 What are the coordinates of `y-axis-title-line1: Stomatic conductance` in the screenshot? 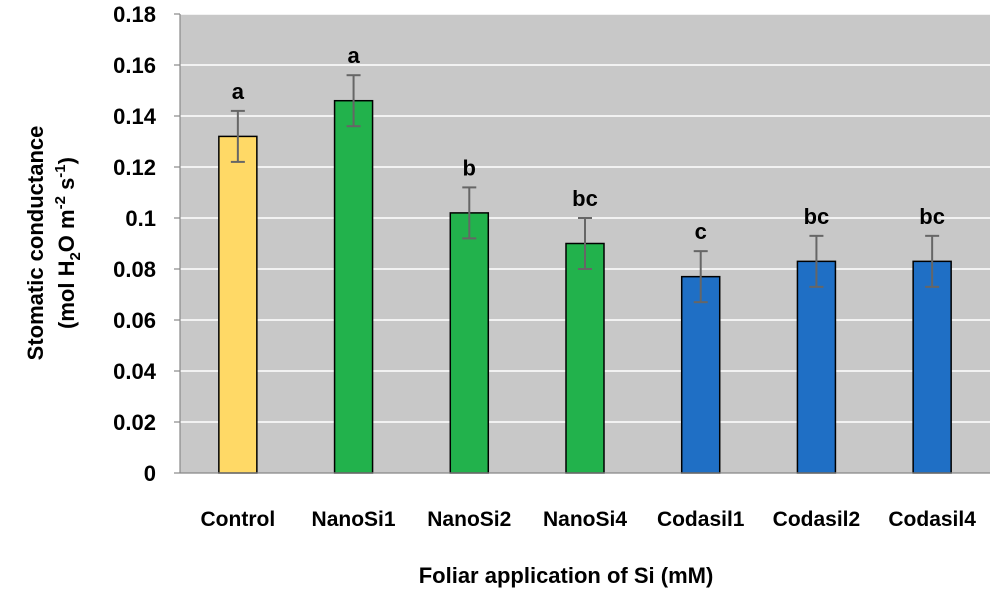 It's located at (35, 243).